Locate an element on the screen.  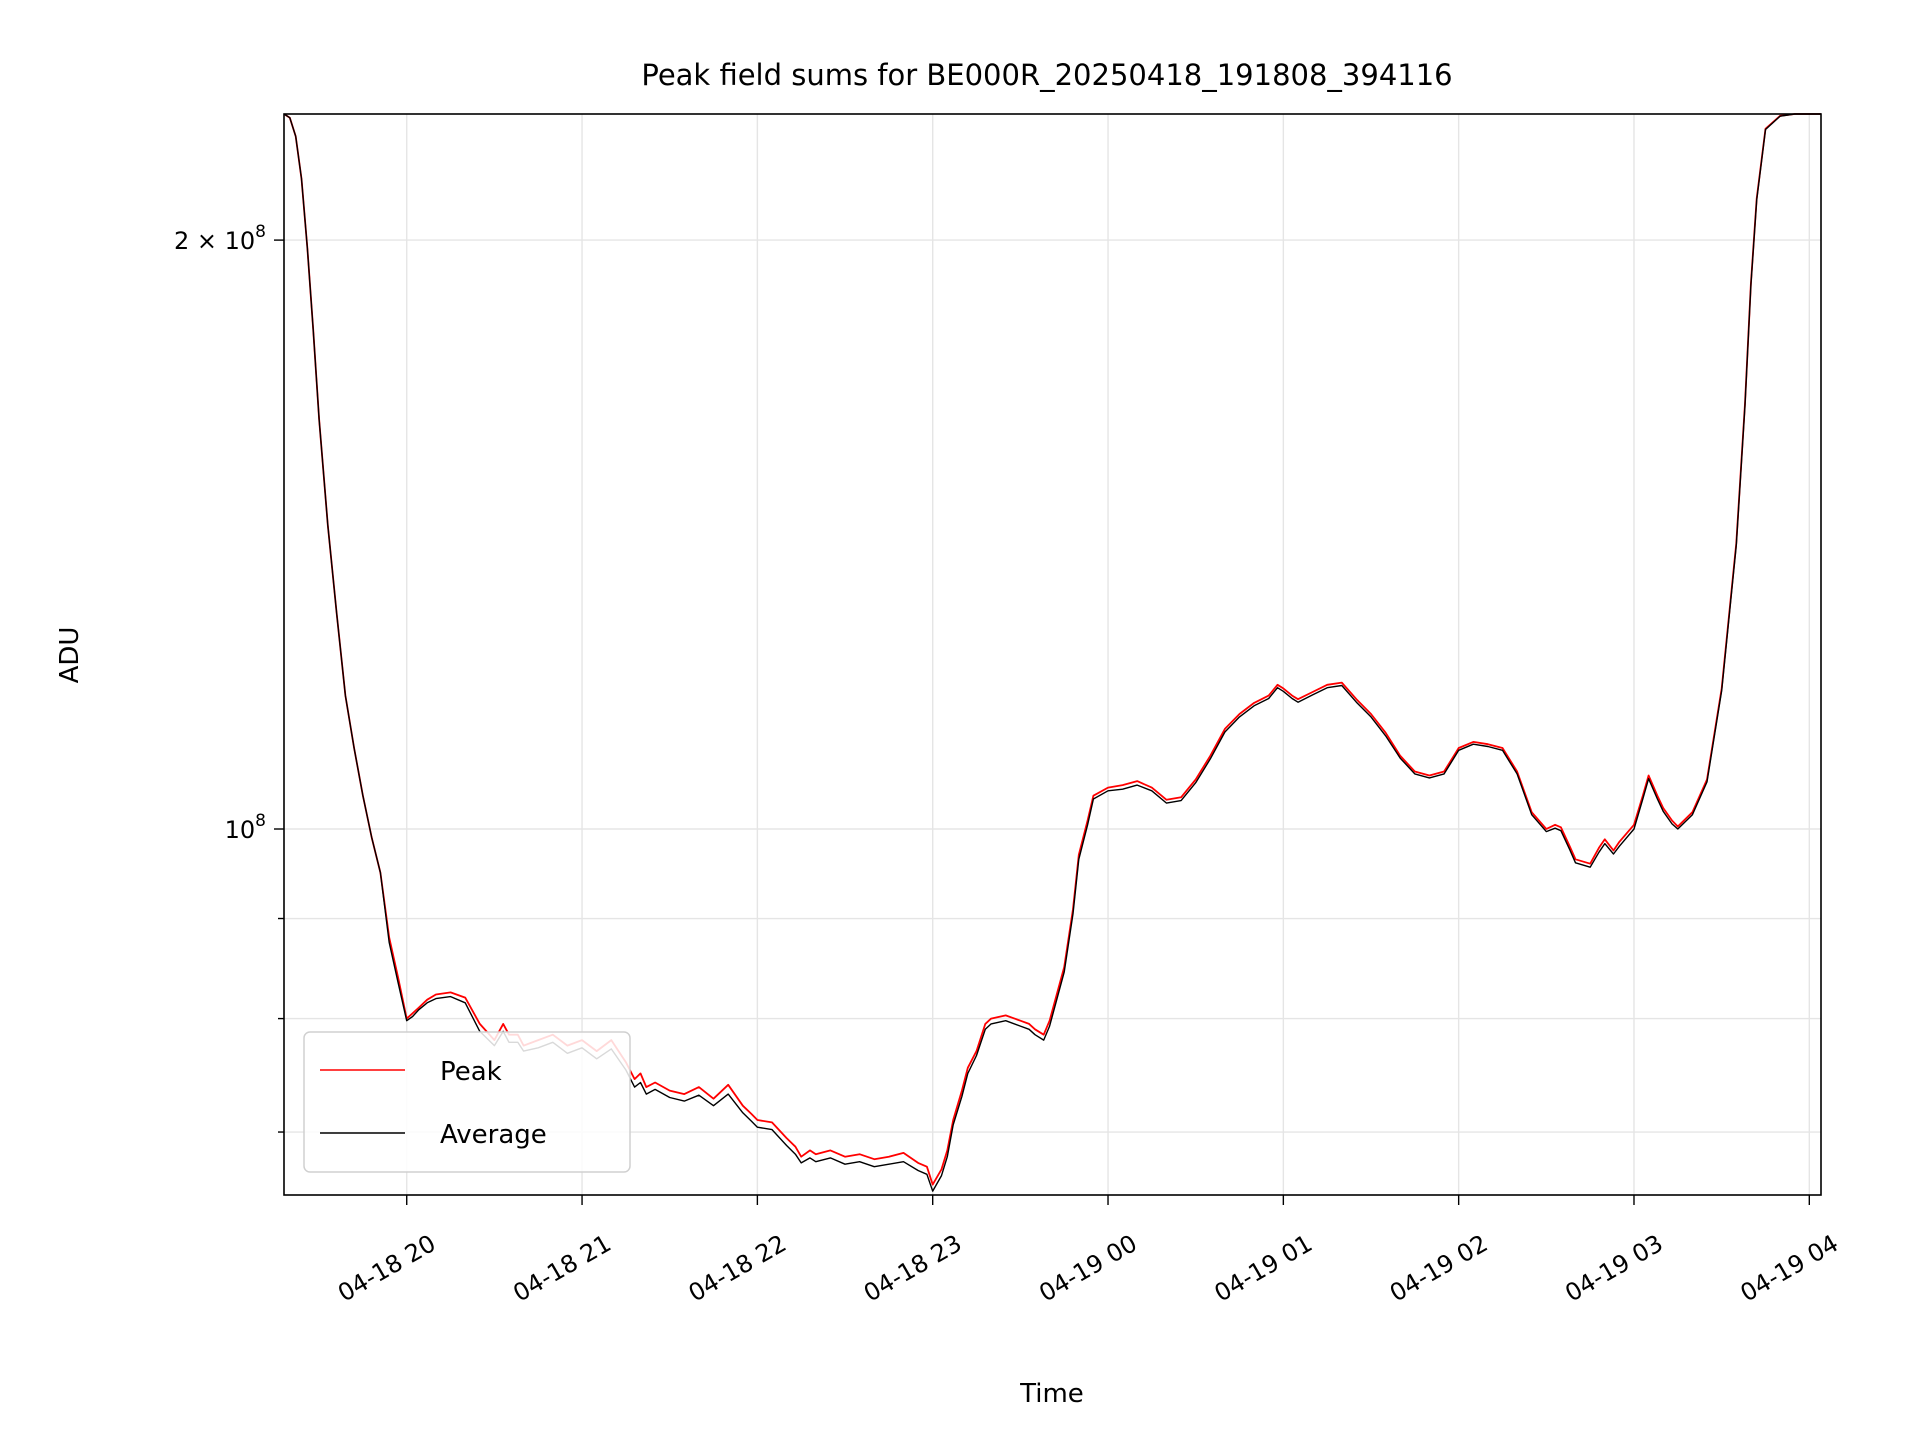
y-tick-label: 2 × 108 is located at coordinates (220, 238).